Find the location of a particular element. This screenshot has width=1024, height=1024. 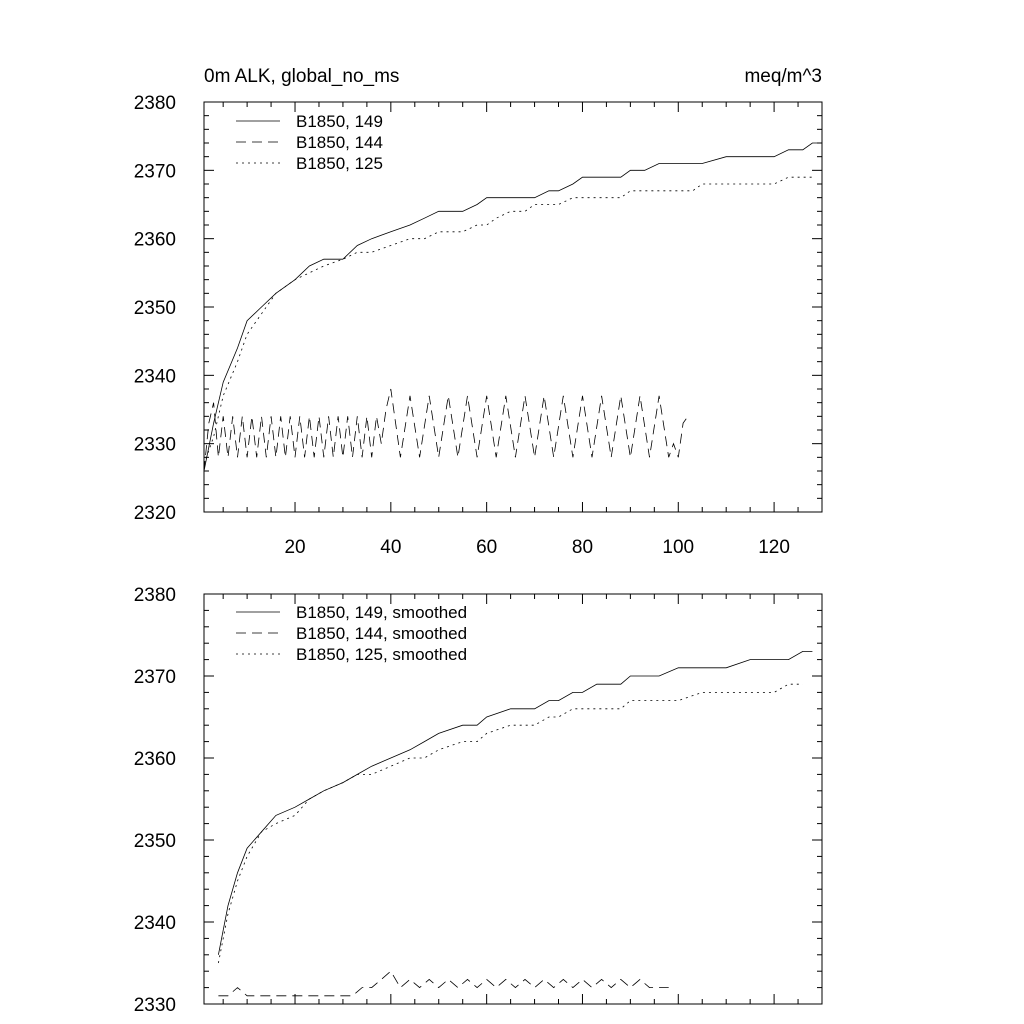

legend-label: B1850, 149 is located at coordinates (339, 121).